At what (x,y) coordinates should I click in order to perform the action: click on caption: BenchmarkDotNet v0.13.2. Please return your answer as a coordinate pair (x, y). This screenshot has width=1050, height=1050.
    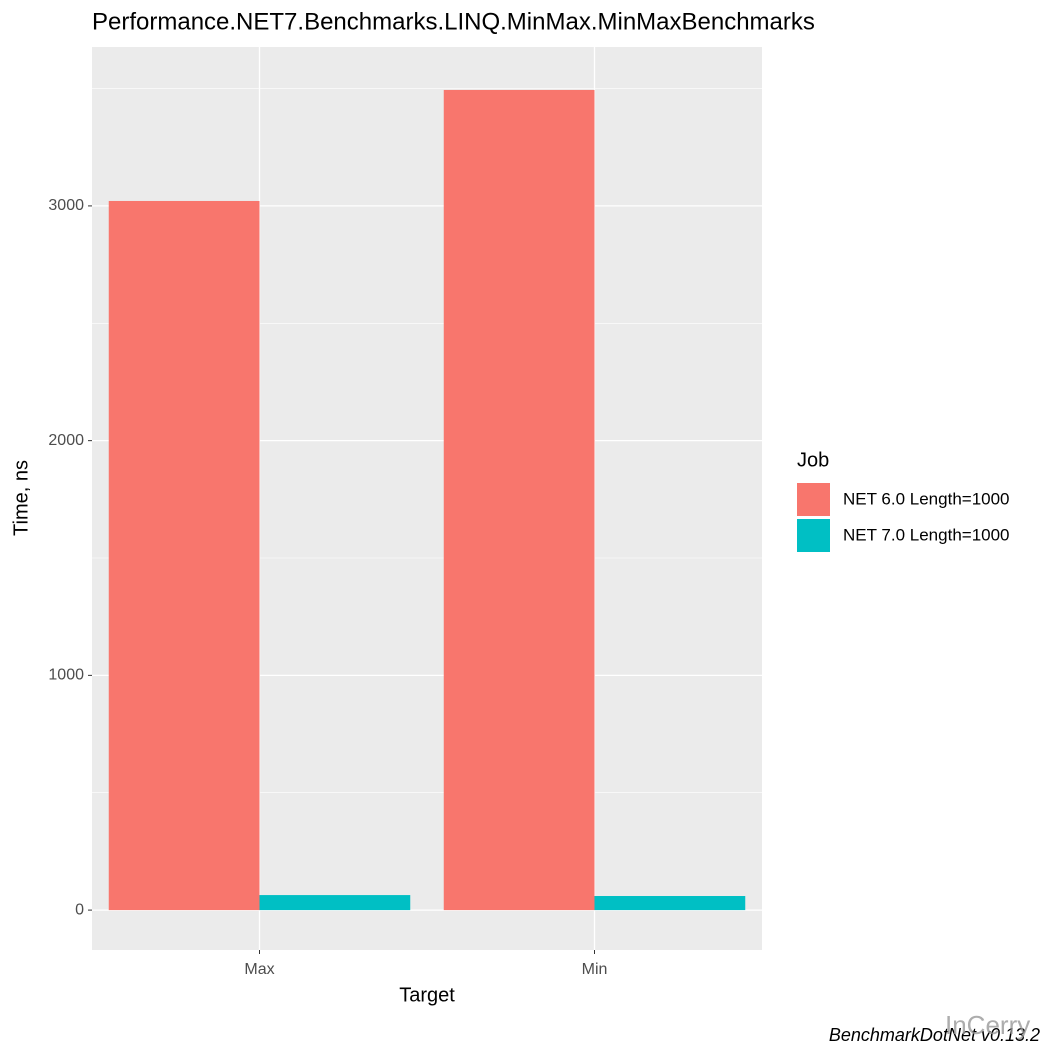
    Looking at the image, I should click on (934, 1035).